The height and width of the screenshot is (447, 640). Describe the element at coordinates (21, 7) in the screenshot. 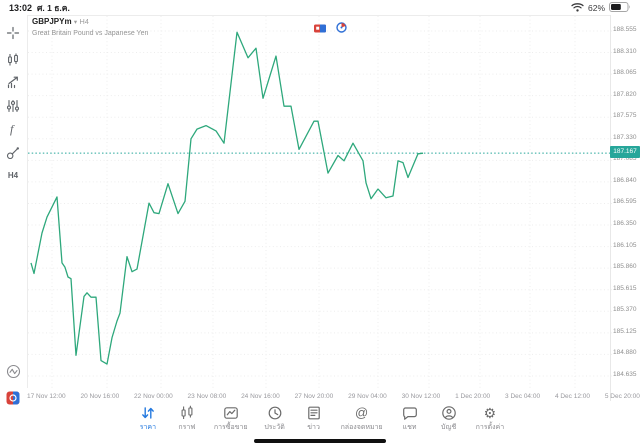

I see `clock-time: 13:02` at that location.